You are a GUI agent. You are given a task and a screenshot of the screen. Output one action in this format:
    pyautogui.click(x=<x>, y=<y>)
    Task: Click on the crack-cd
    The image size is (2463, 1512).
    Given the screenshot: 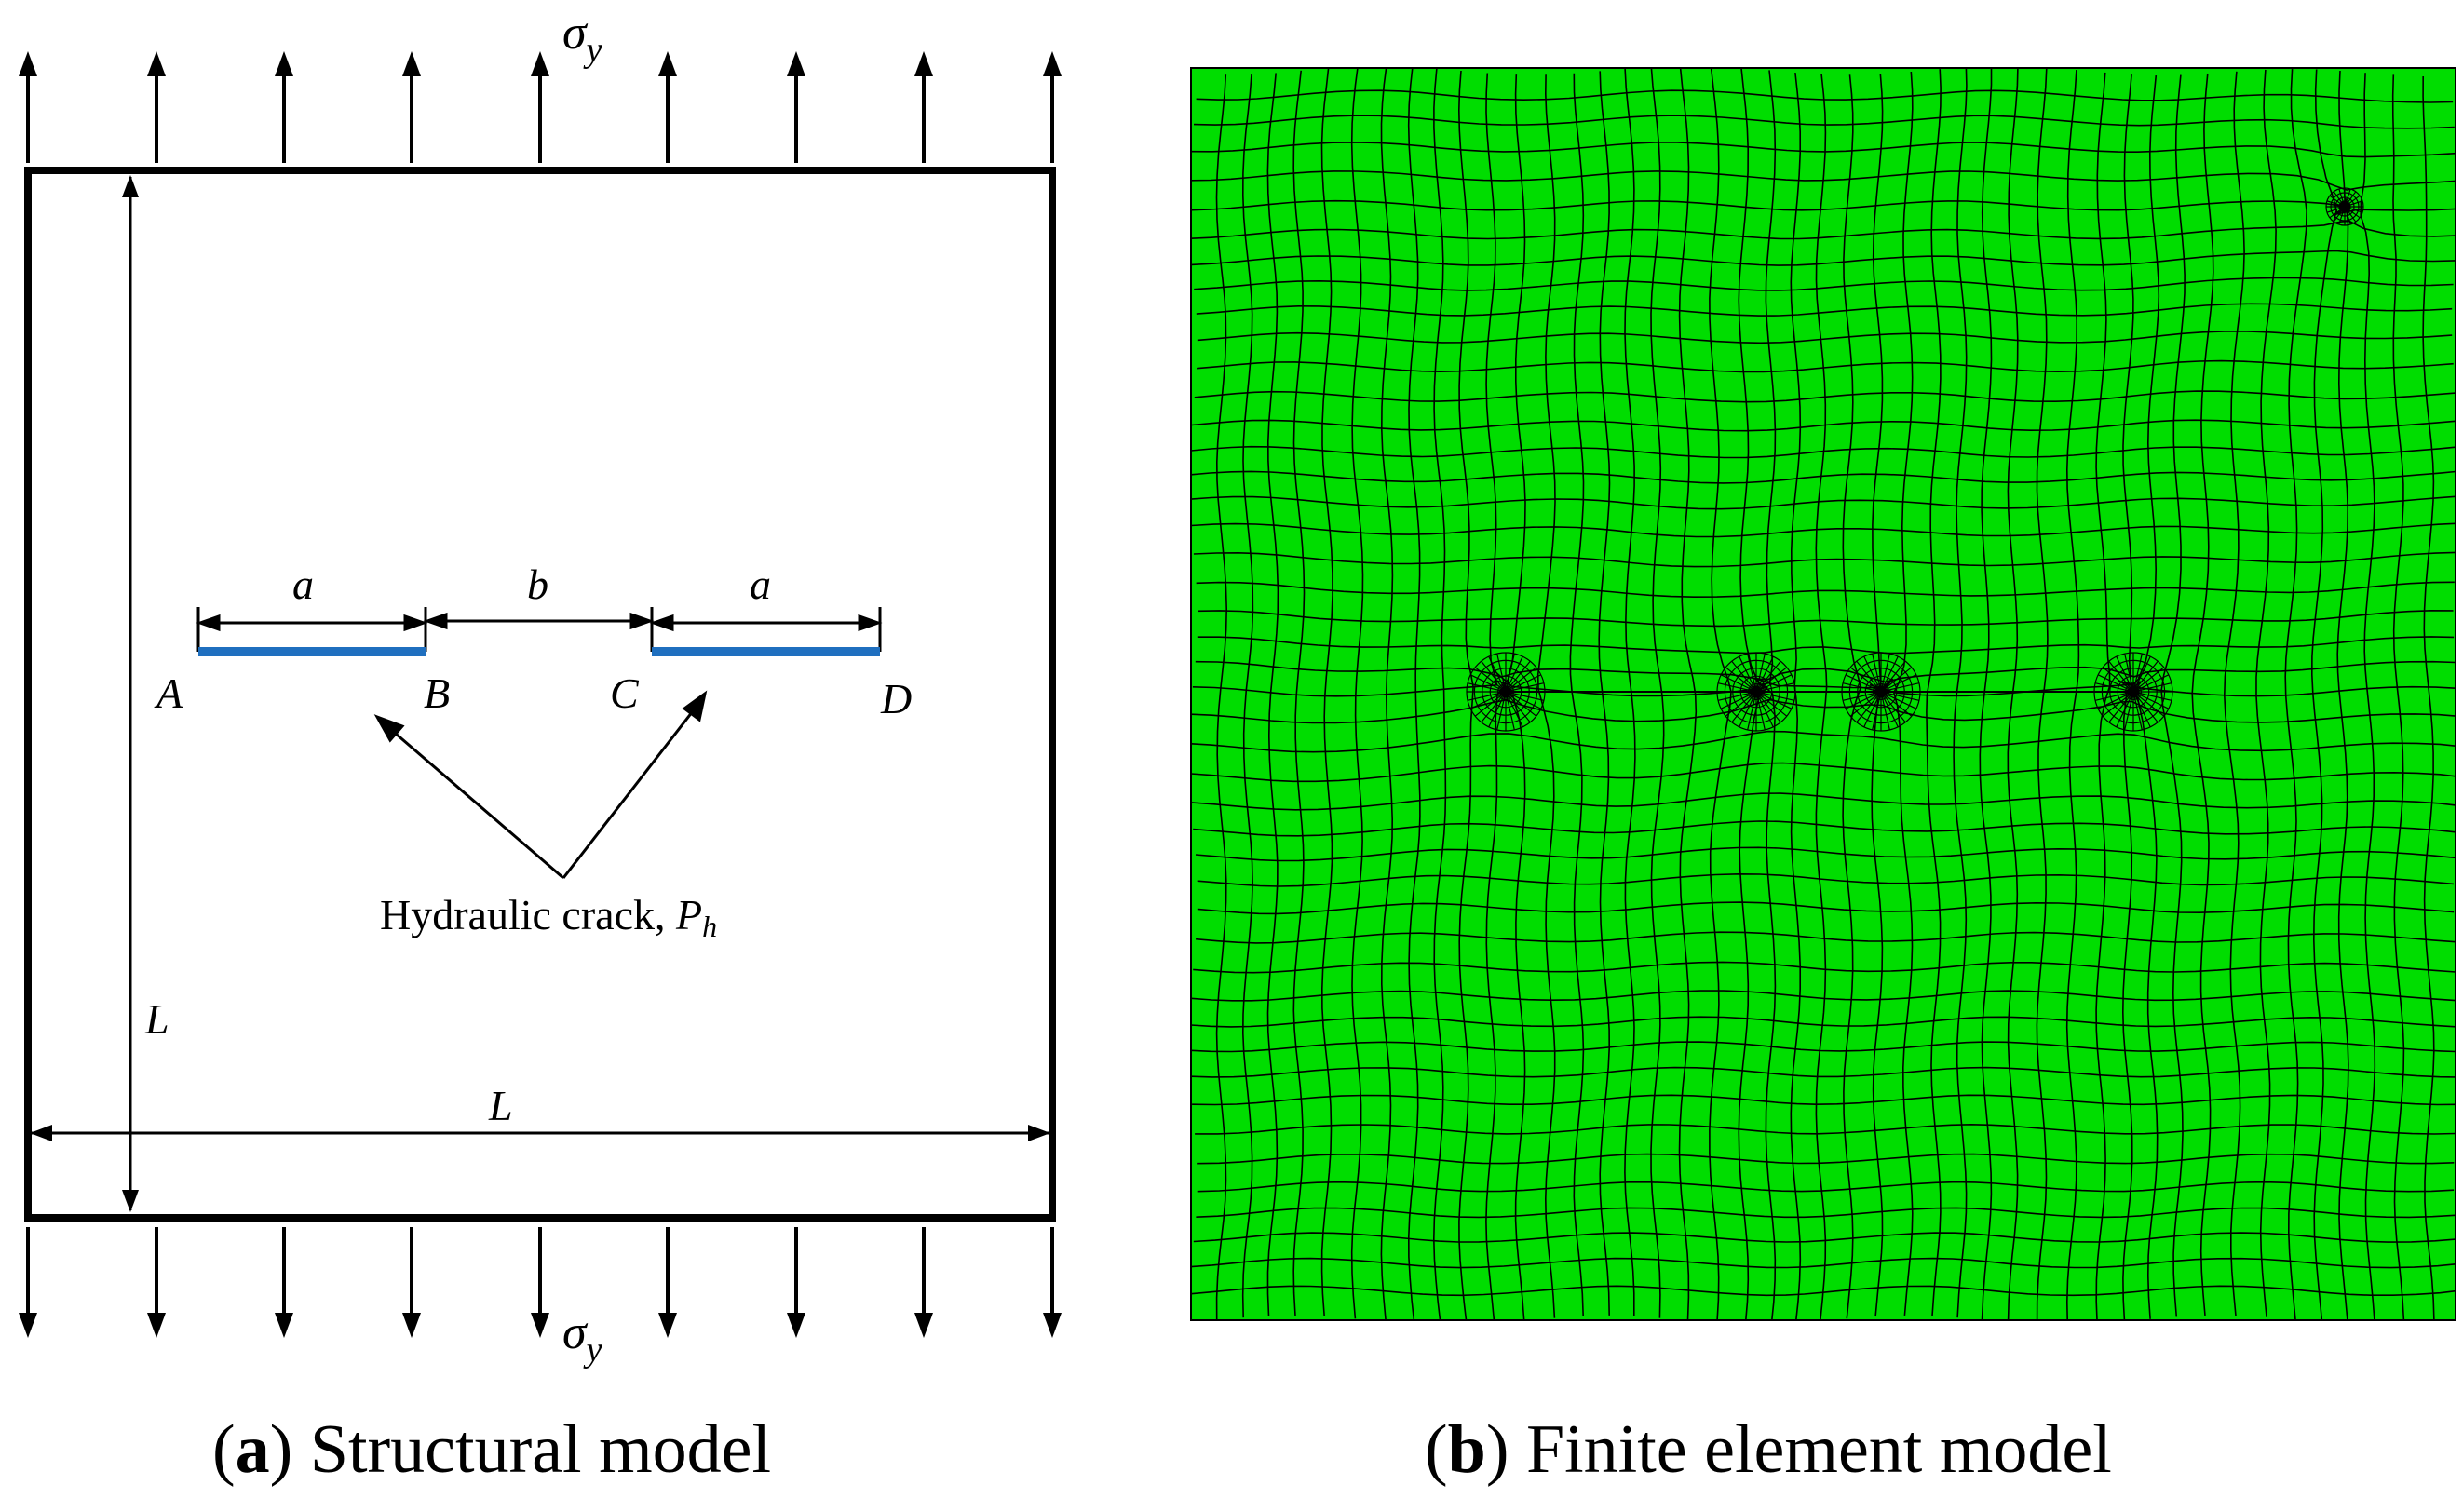 What is the action you would take?
    pyautogui.click(x=766, y=652)
    